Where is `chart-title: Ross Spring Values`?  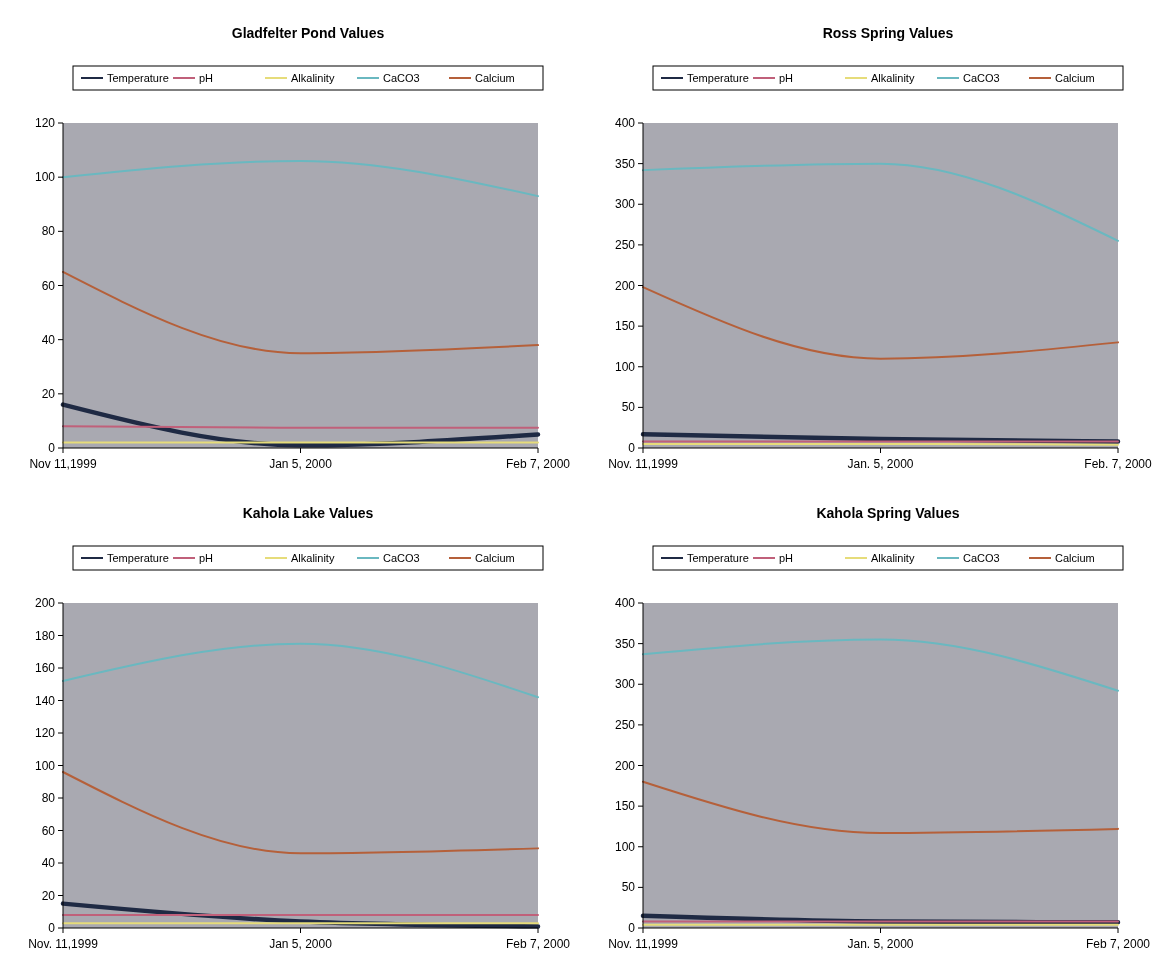
chart-title: Ross Spring Values is located at coordinates (888, 33).